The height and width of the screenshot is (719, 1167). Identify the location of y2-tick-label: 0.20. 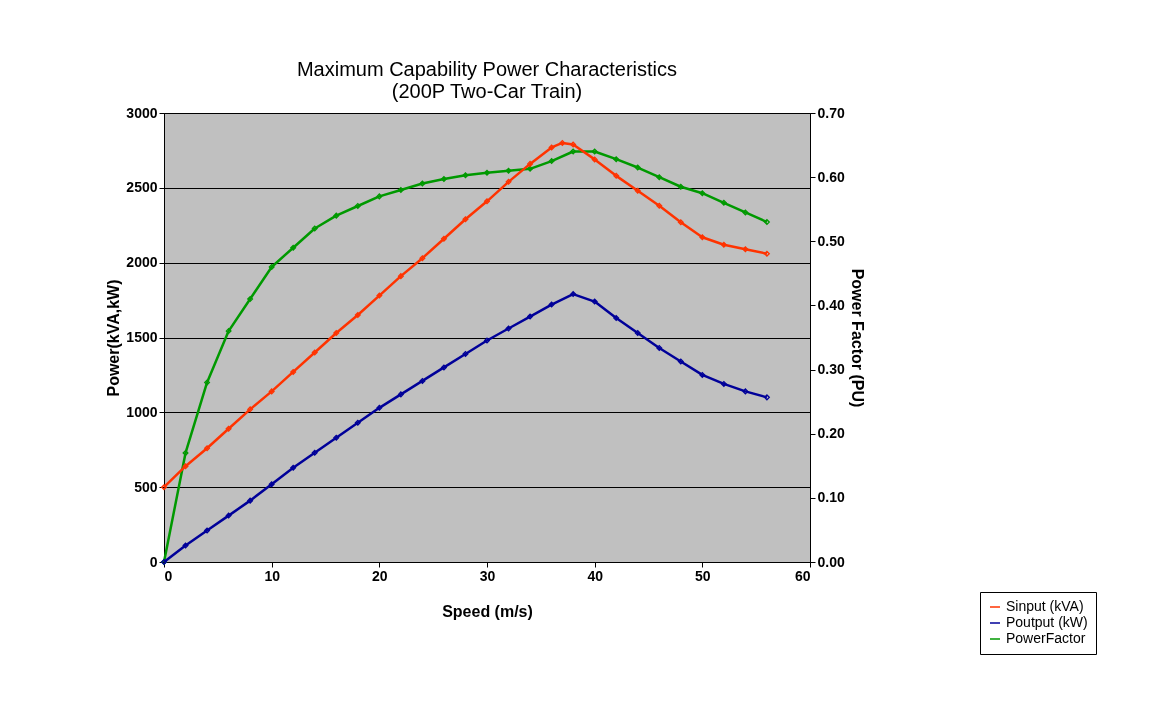
(831, 433).